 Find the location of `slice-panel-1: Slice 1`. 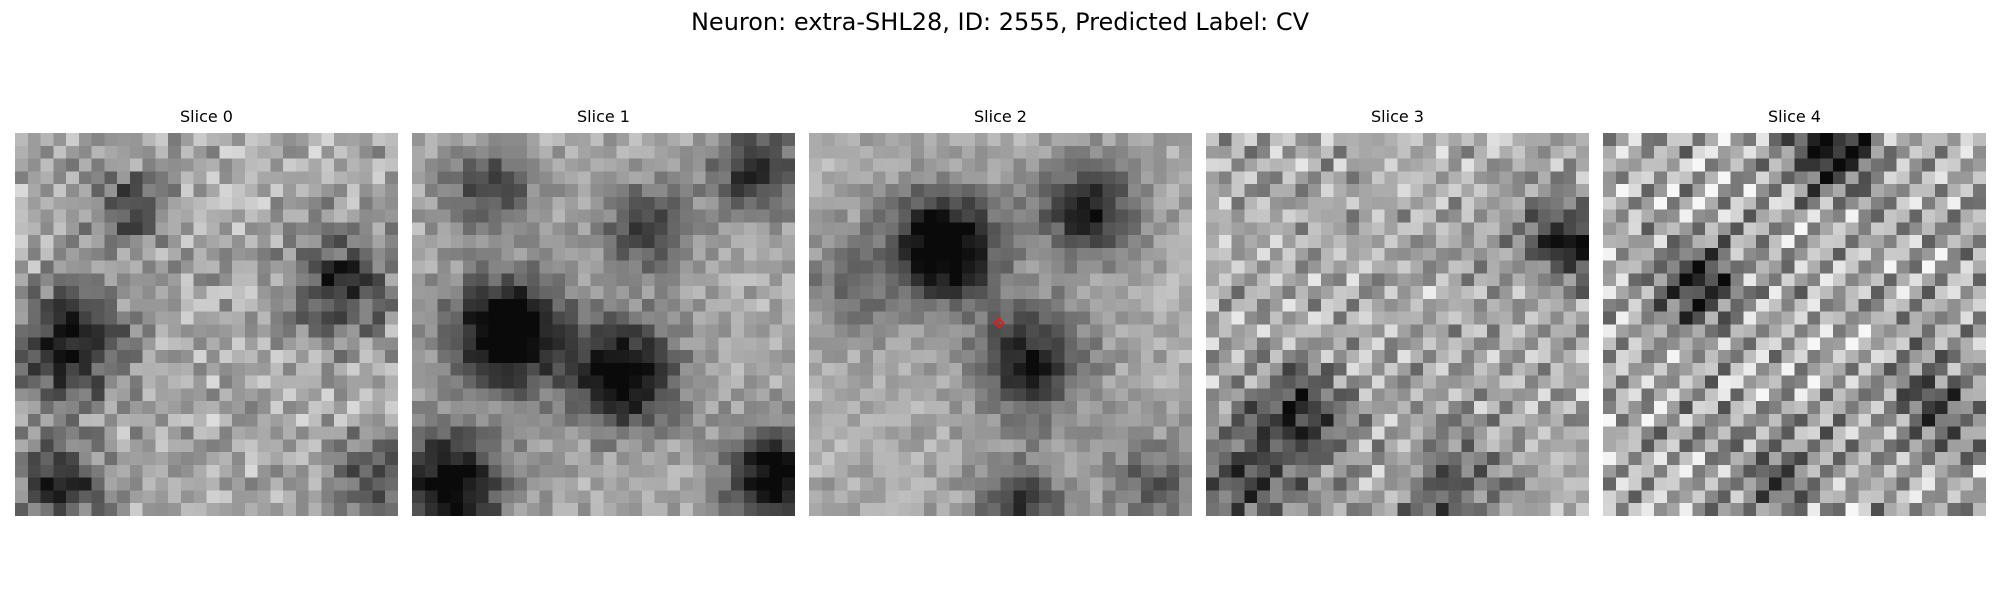

slice-panel-1: Slice 1 is located at coordinates (603, 311).